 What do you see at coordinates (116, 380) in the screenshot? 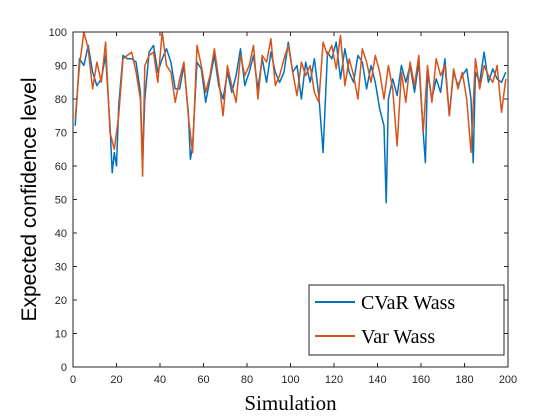
I see `x-tick-label: 20` at bounding box center [116, 380].